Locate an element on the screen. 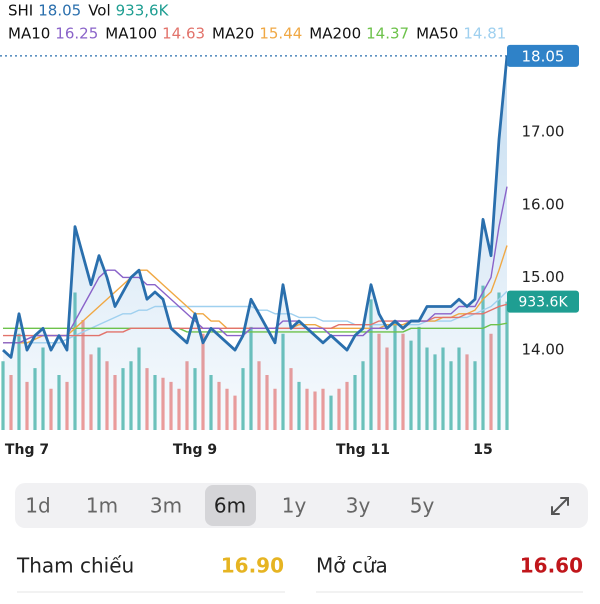 The image size is (600, 604). quote-value: 16.60 is located at coordinates (551, 566).